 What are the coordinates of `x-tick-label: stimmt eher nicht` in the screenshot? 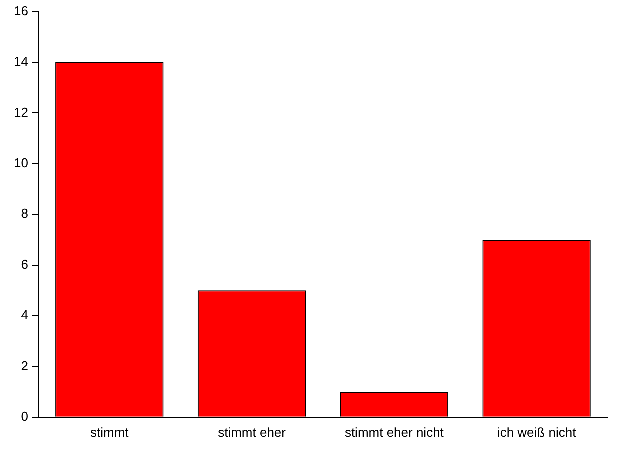 It's located at (394, 432).